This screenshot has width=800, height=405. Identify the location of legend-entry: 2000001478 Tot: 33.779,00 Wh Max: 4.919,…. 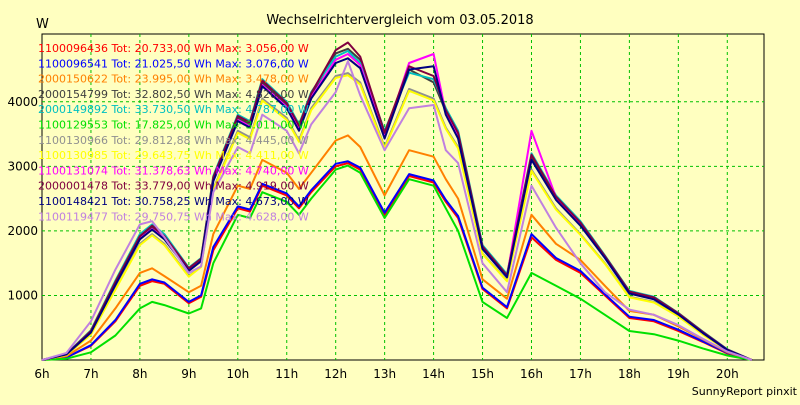
(173, 186).